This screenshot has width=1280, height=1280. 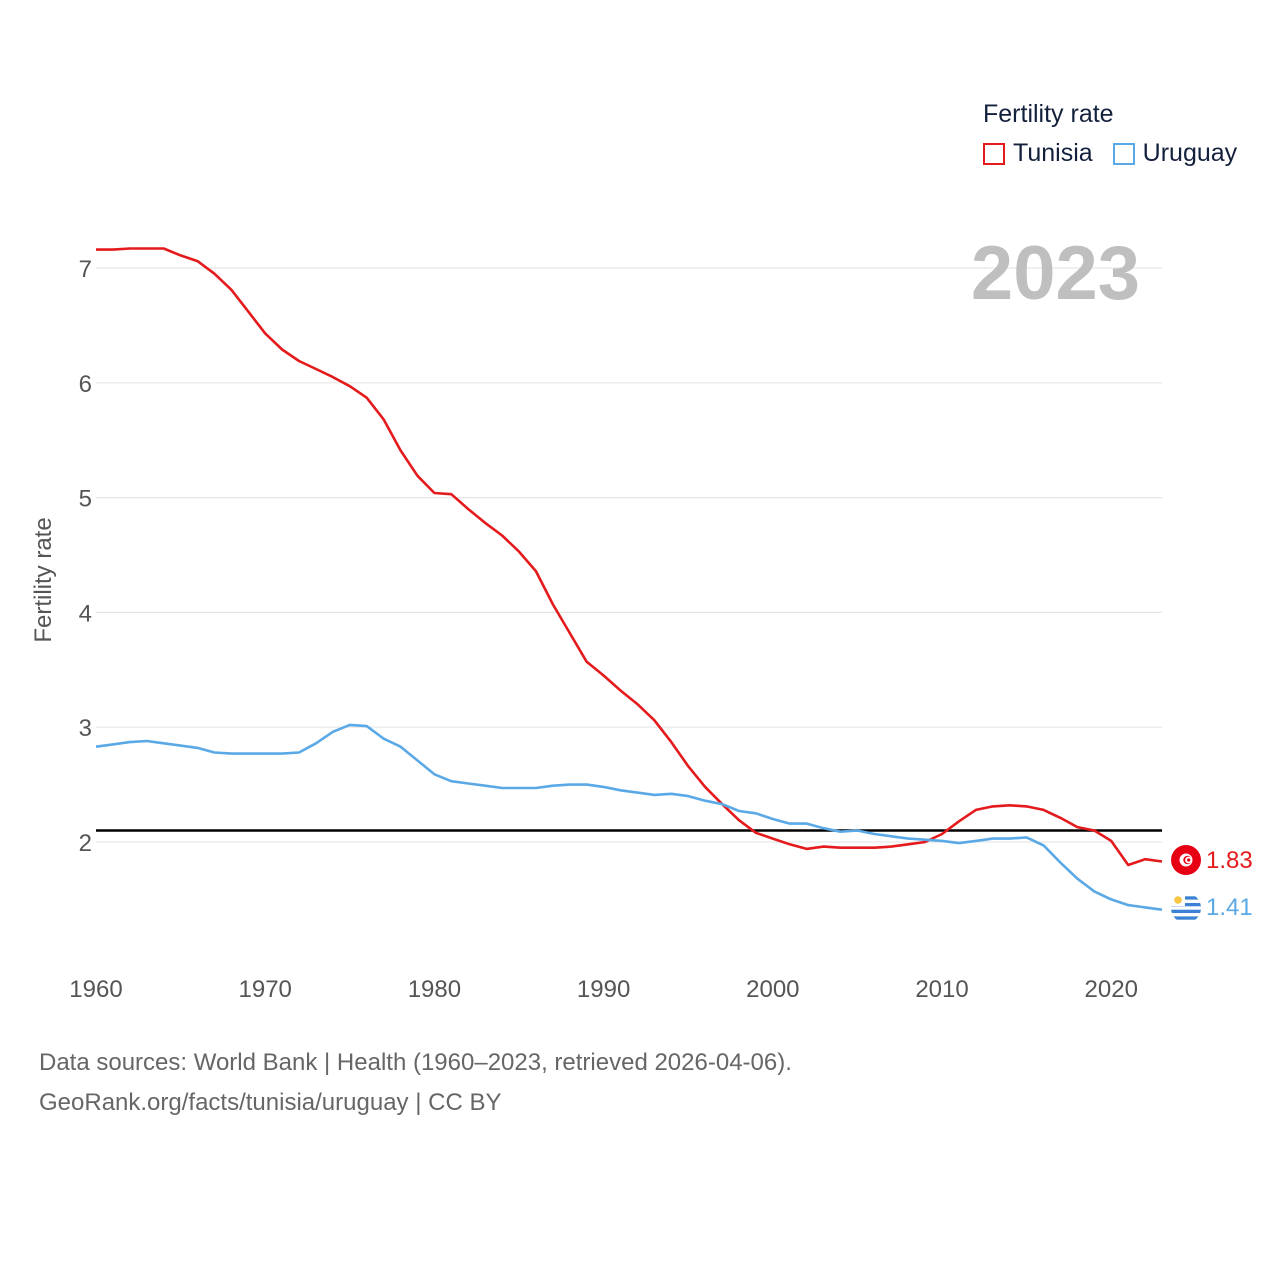 I want to click on y-tick-label: 2, so click(x=85, y=843).